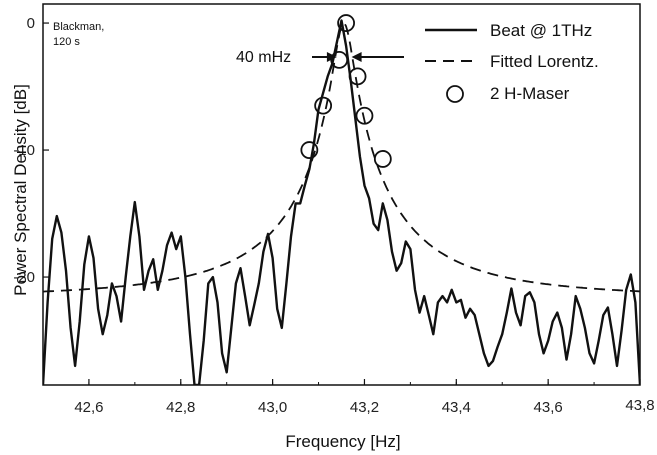 The height and width of the screenshot is (455, 657). What do you see at coordinates (356, 57) in the screenshot?
I see `width-arrow-right-head` at bounding box center [356, 57].